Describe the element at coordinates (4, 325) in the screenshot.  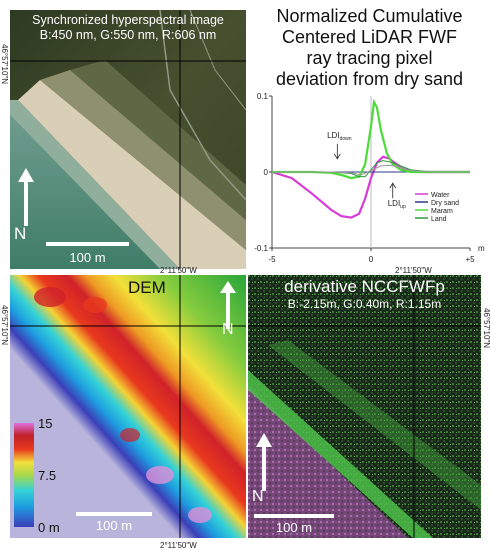
I see `latitude-label-left-lower: 46°57'10"N` at that location.